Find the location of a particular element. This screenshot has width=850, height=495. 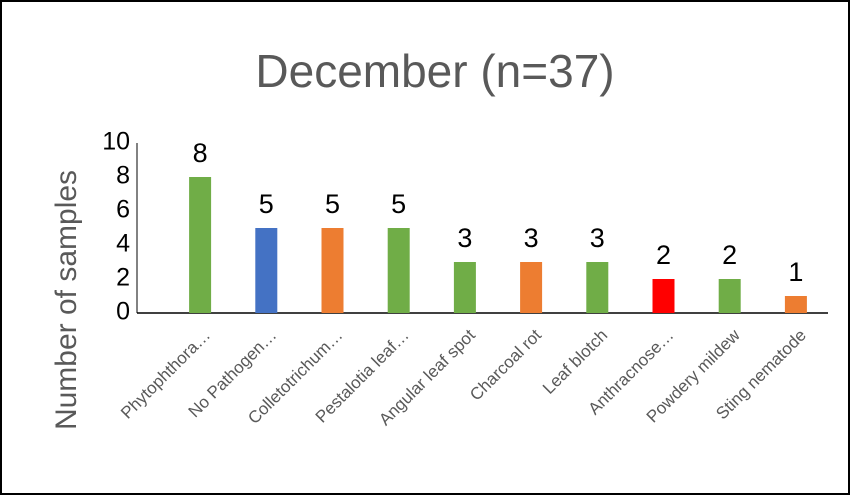

y-tick-label: 4 is located at coordinates (123, 244).